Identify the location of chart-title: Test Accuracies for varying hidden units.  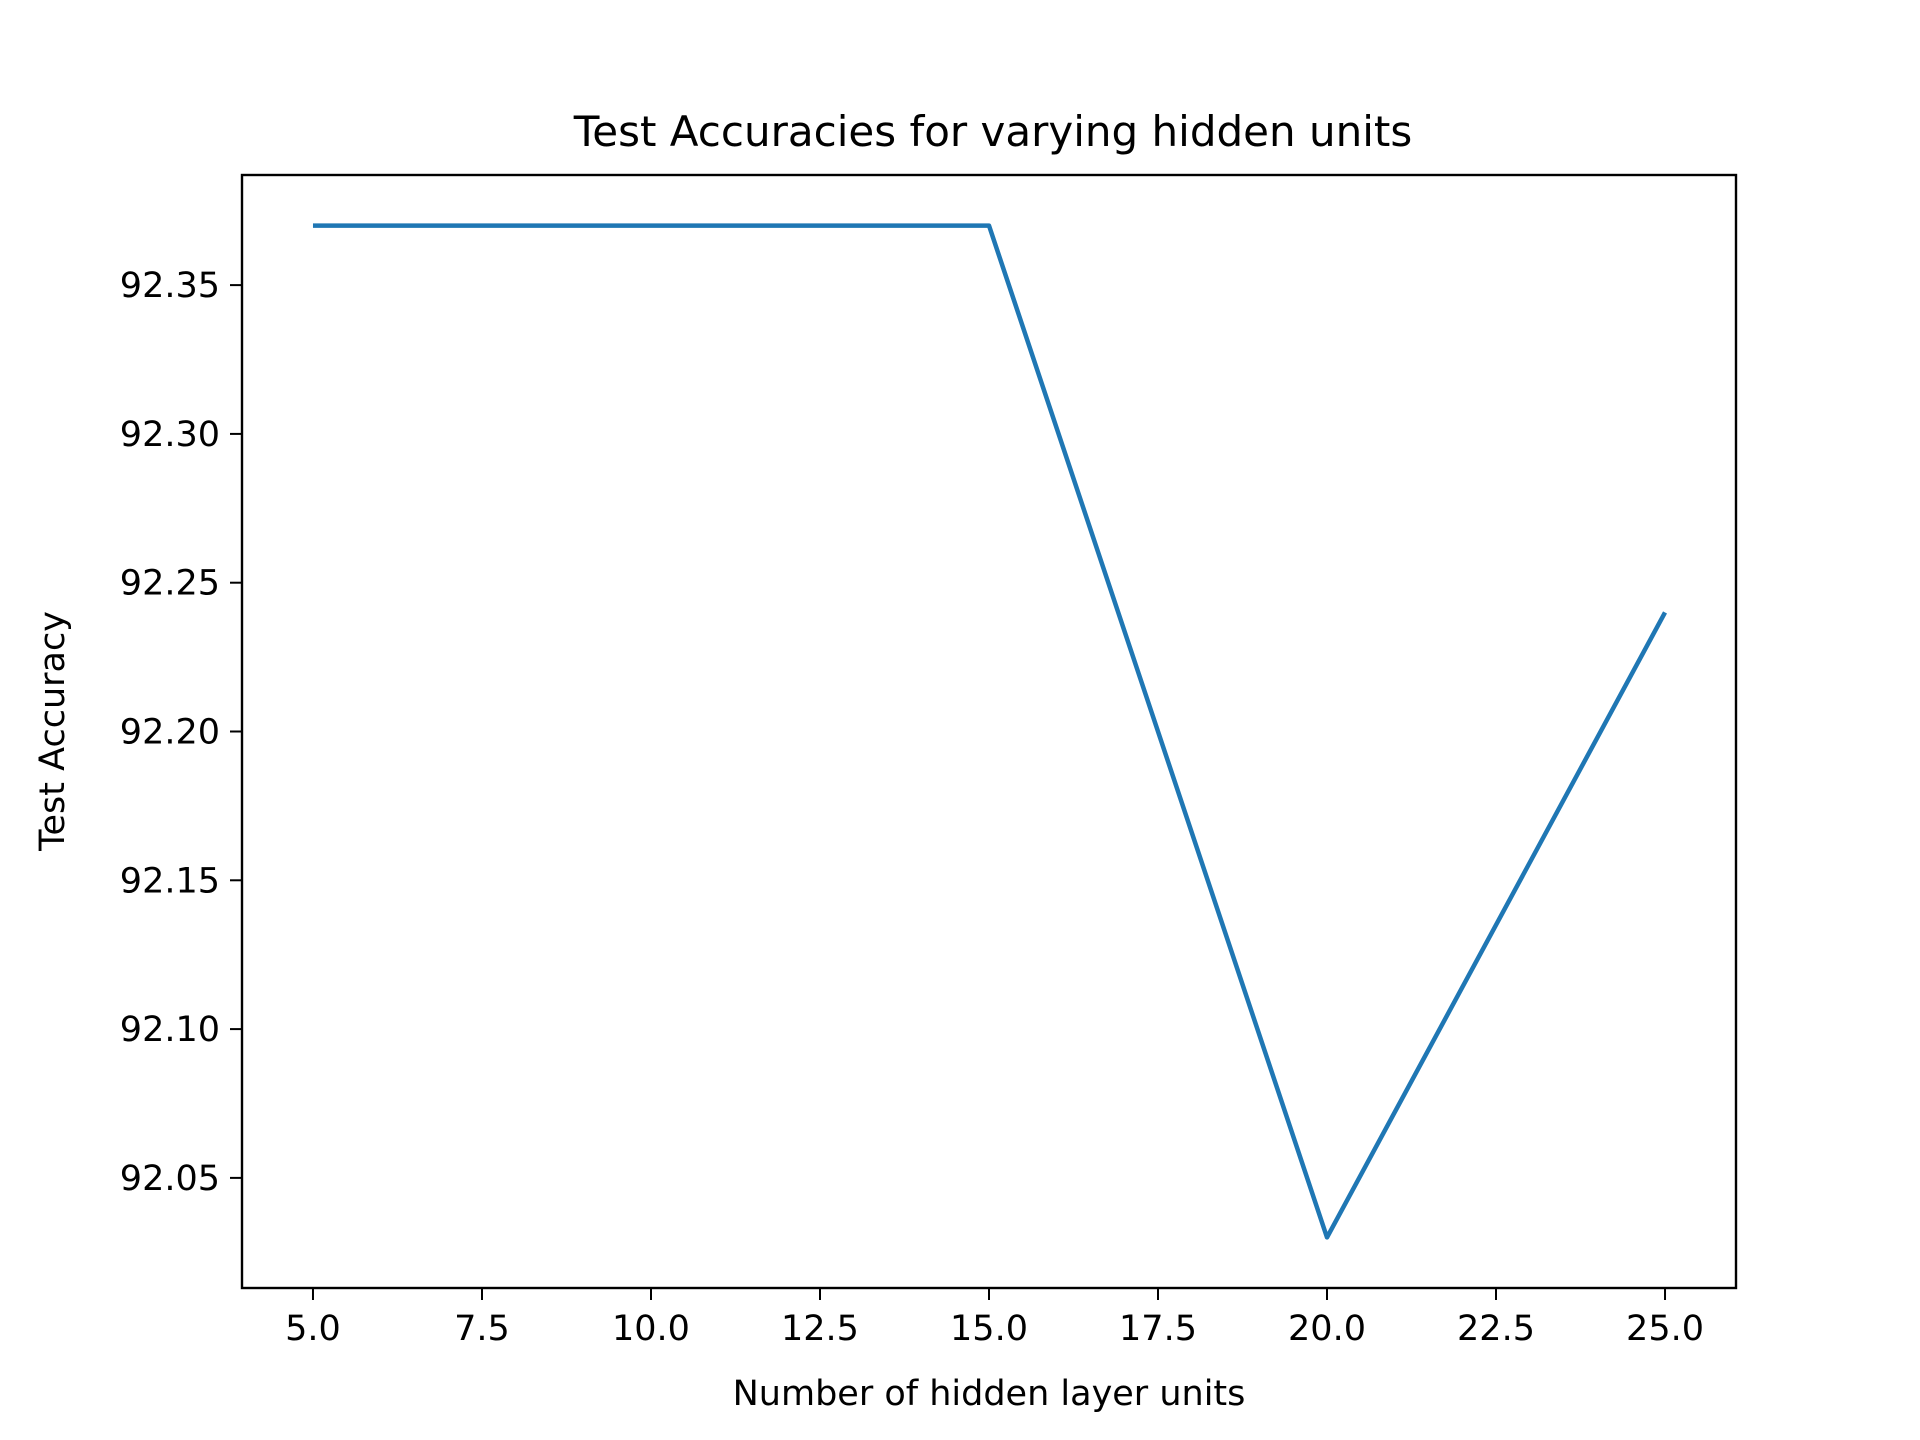
(992, 131).